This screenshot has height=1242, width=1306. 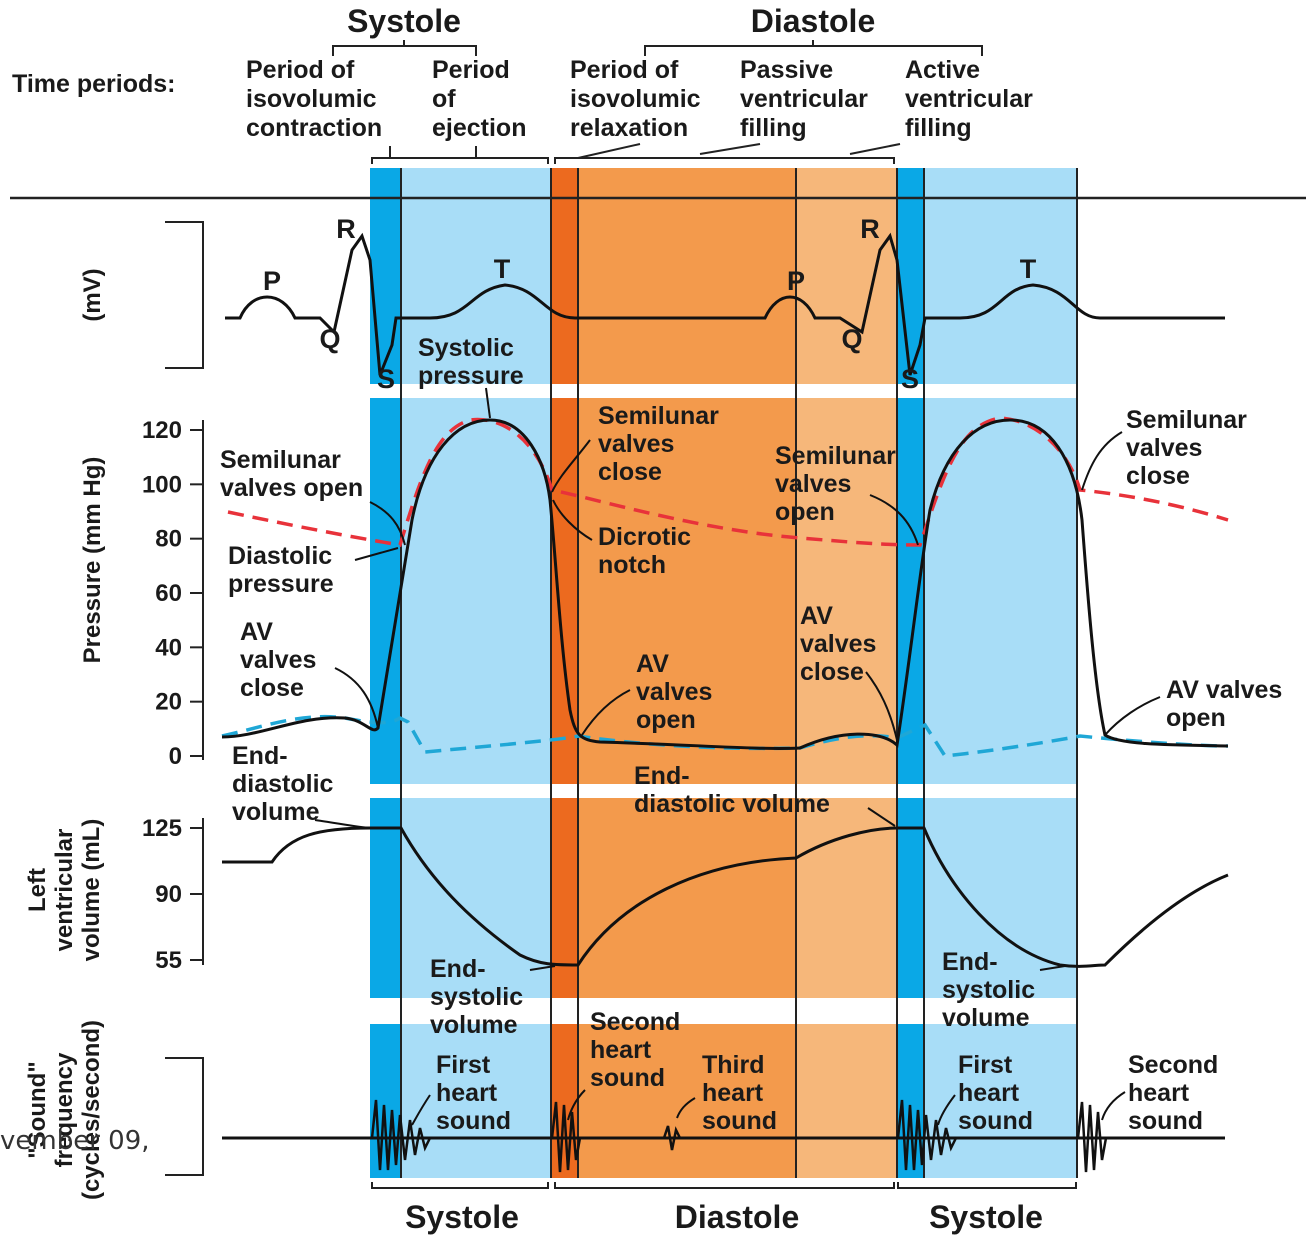 What do you see at coordinates (870, 229) in the screenshot?
I see `ecg-wave-r-2: R` at bounding box center [870, 229].